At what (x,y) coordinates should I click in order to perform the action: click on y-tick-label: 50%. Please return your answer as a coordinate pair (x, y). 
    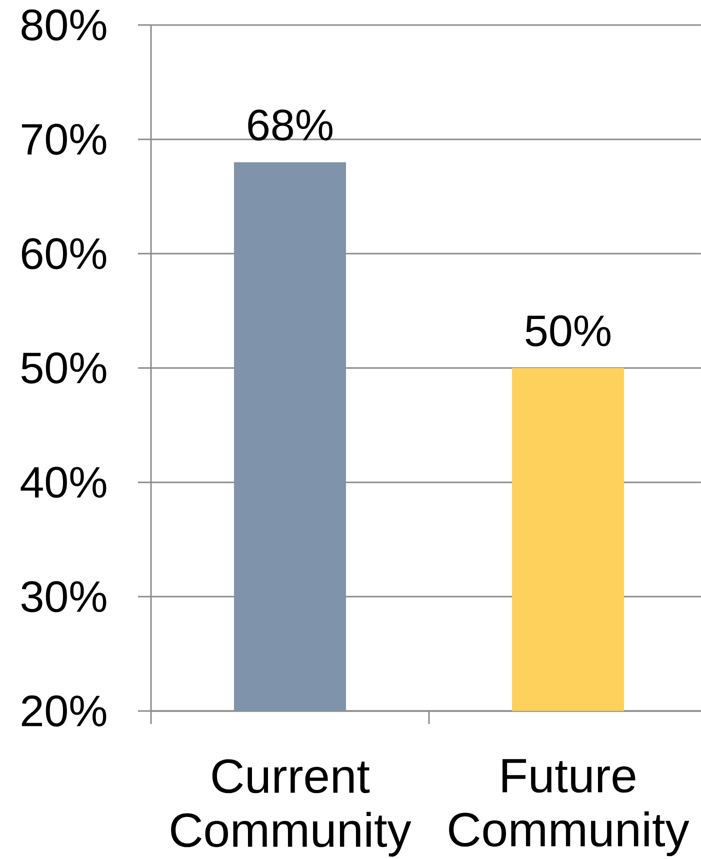
    Looking at the image, I should click on (63, 368).